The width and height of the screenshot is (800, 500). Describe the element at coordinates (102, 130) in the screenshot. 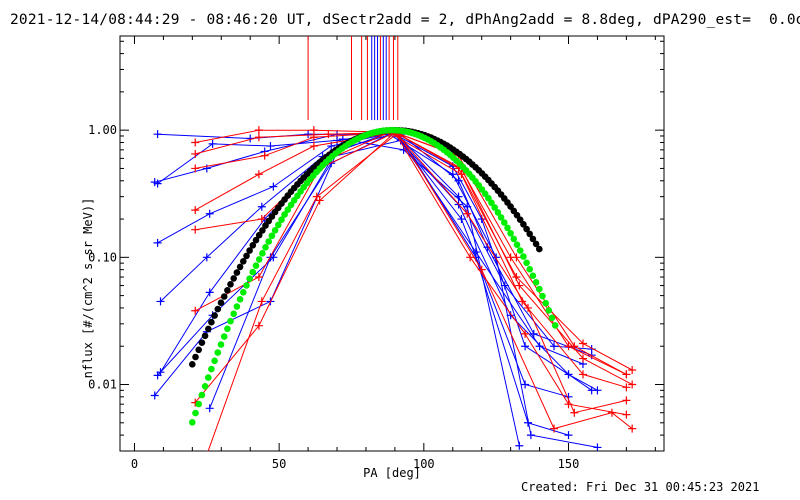

I see `y-tick-label: 1.00` at that location.